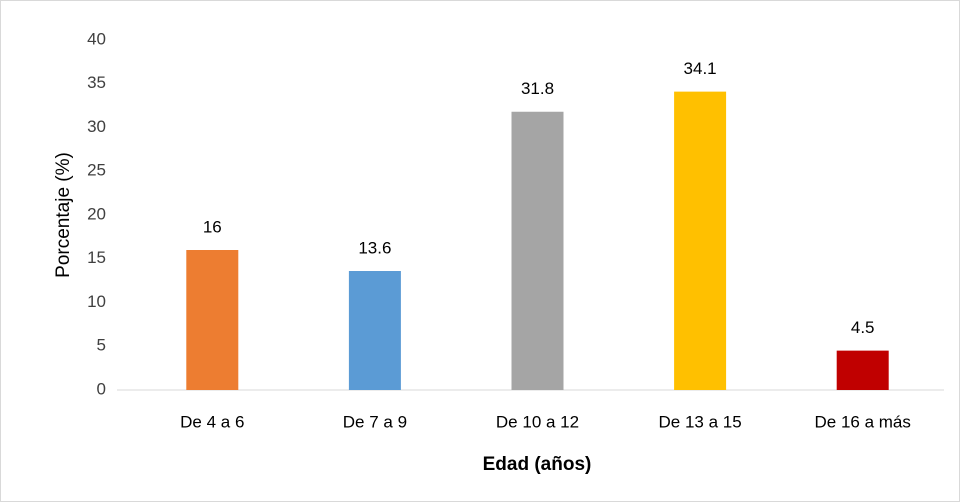  What do you see at coordinates (863, 421) in the screenshot?
I see `x-tick-label: De 16 a más` at bounding box center [863, 421].